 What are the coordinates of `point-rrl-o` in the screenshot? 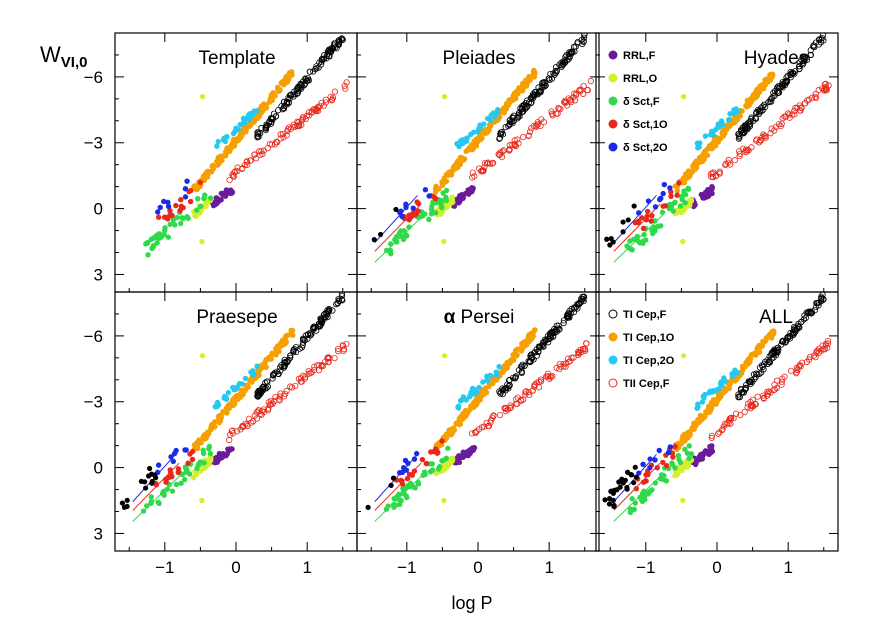 It's located at (452, 199).